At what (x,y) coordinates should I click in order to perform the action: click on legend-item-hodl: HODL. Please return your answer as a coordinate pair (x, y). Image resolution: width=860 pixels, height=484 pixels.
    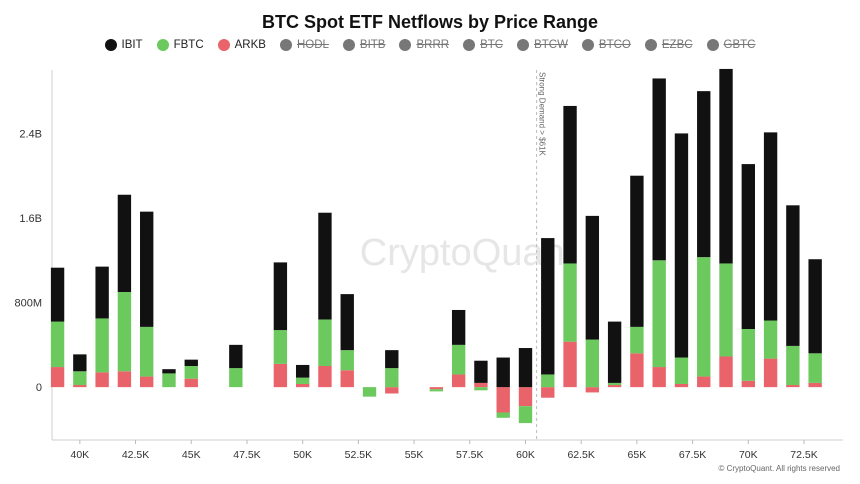
    Looking at the image, I should click on (304, 45).